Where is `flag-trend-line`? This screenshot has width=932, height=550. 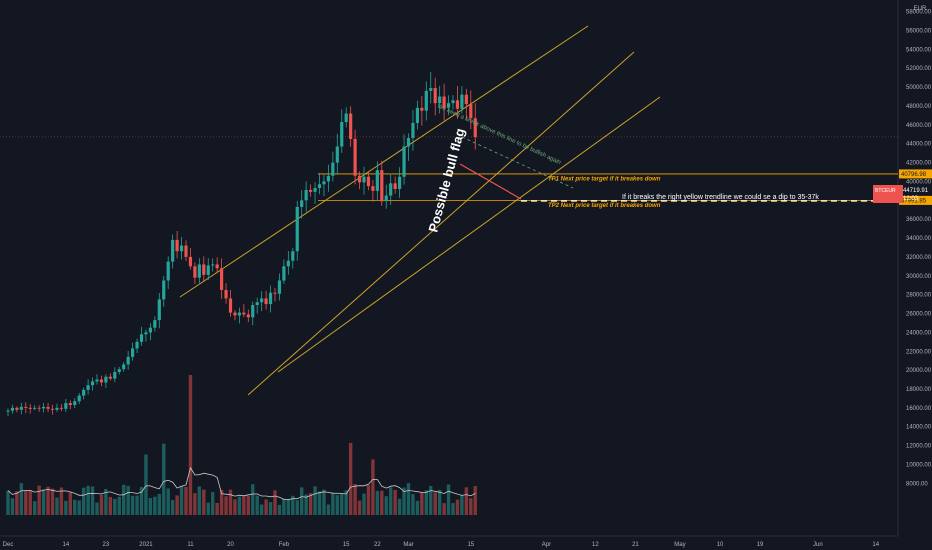
flag-trend-line is located at coordinates (490, 181).